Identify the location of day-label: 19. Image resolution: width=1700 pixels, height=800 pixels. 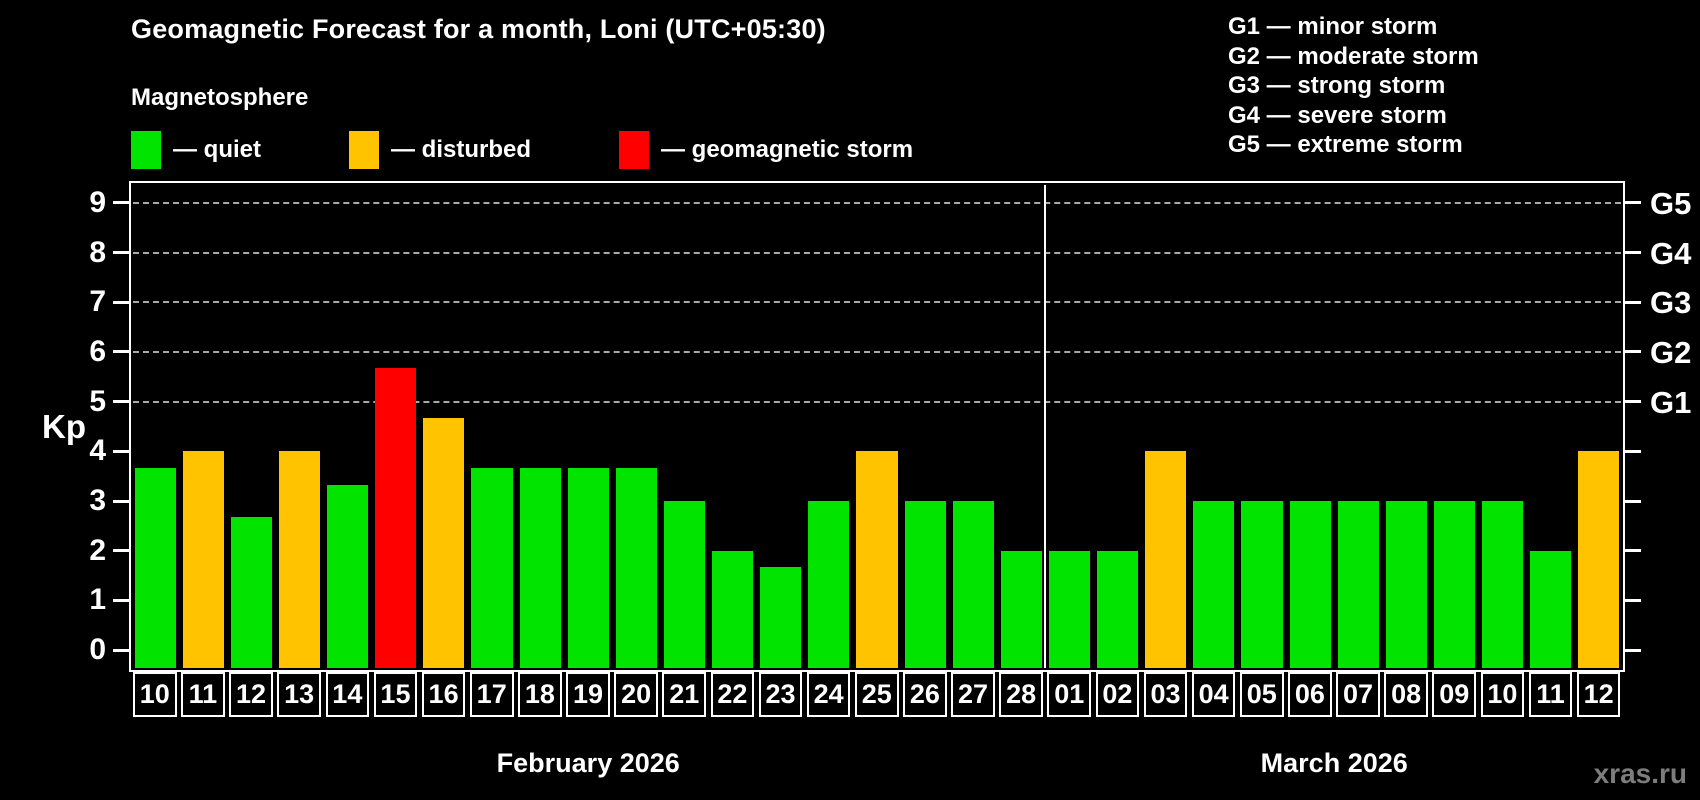
(588, 694).